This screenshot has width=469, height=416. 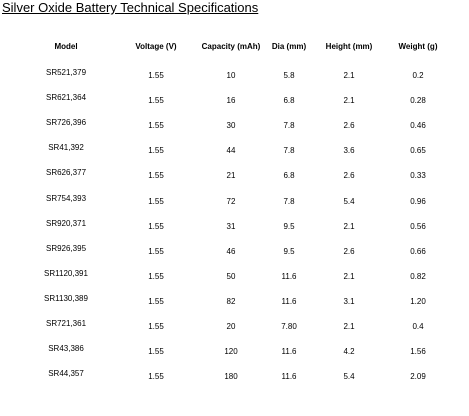 I want to click on value-cell: 30, so click(x=231, y=126).